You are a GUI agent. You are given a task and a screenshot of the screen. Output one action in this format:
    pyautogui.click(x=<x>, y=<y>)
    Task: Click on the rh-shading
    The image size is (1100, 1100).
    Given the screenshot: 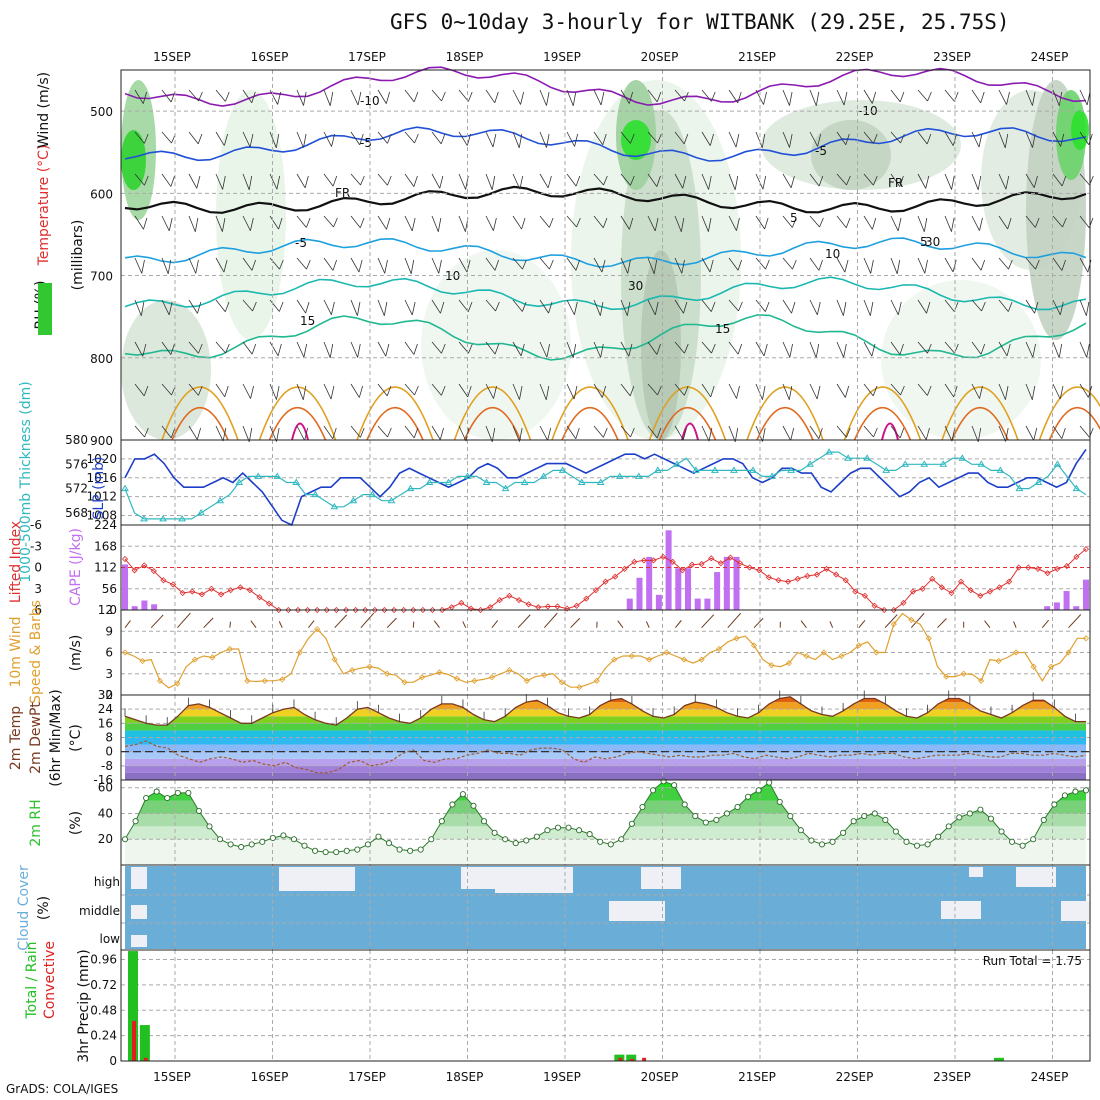 What is the action you would take?
    pyautogui.click(x=133, y=160)
    